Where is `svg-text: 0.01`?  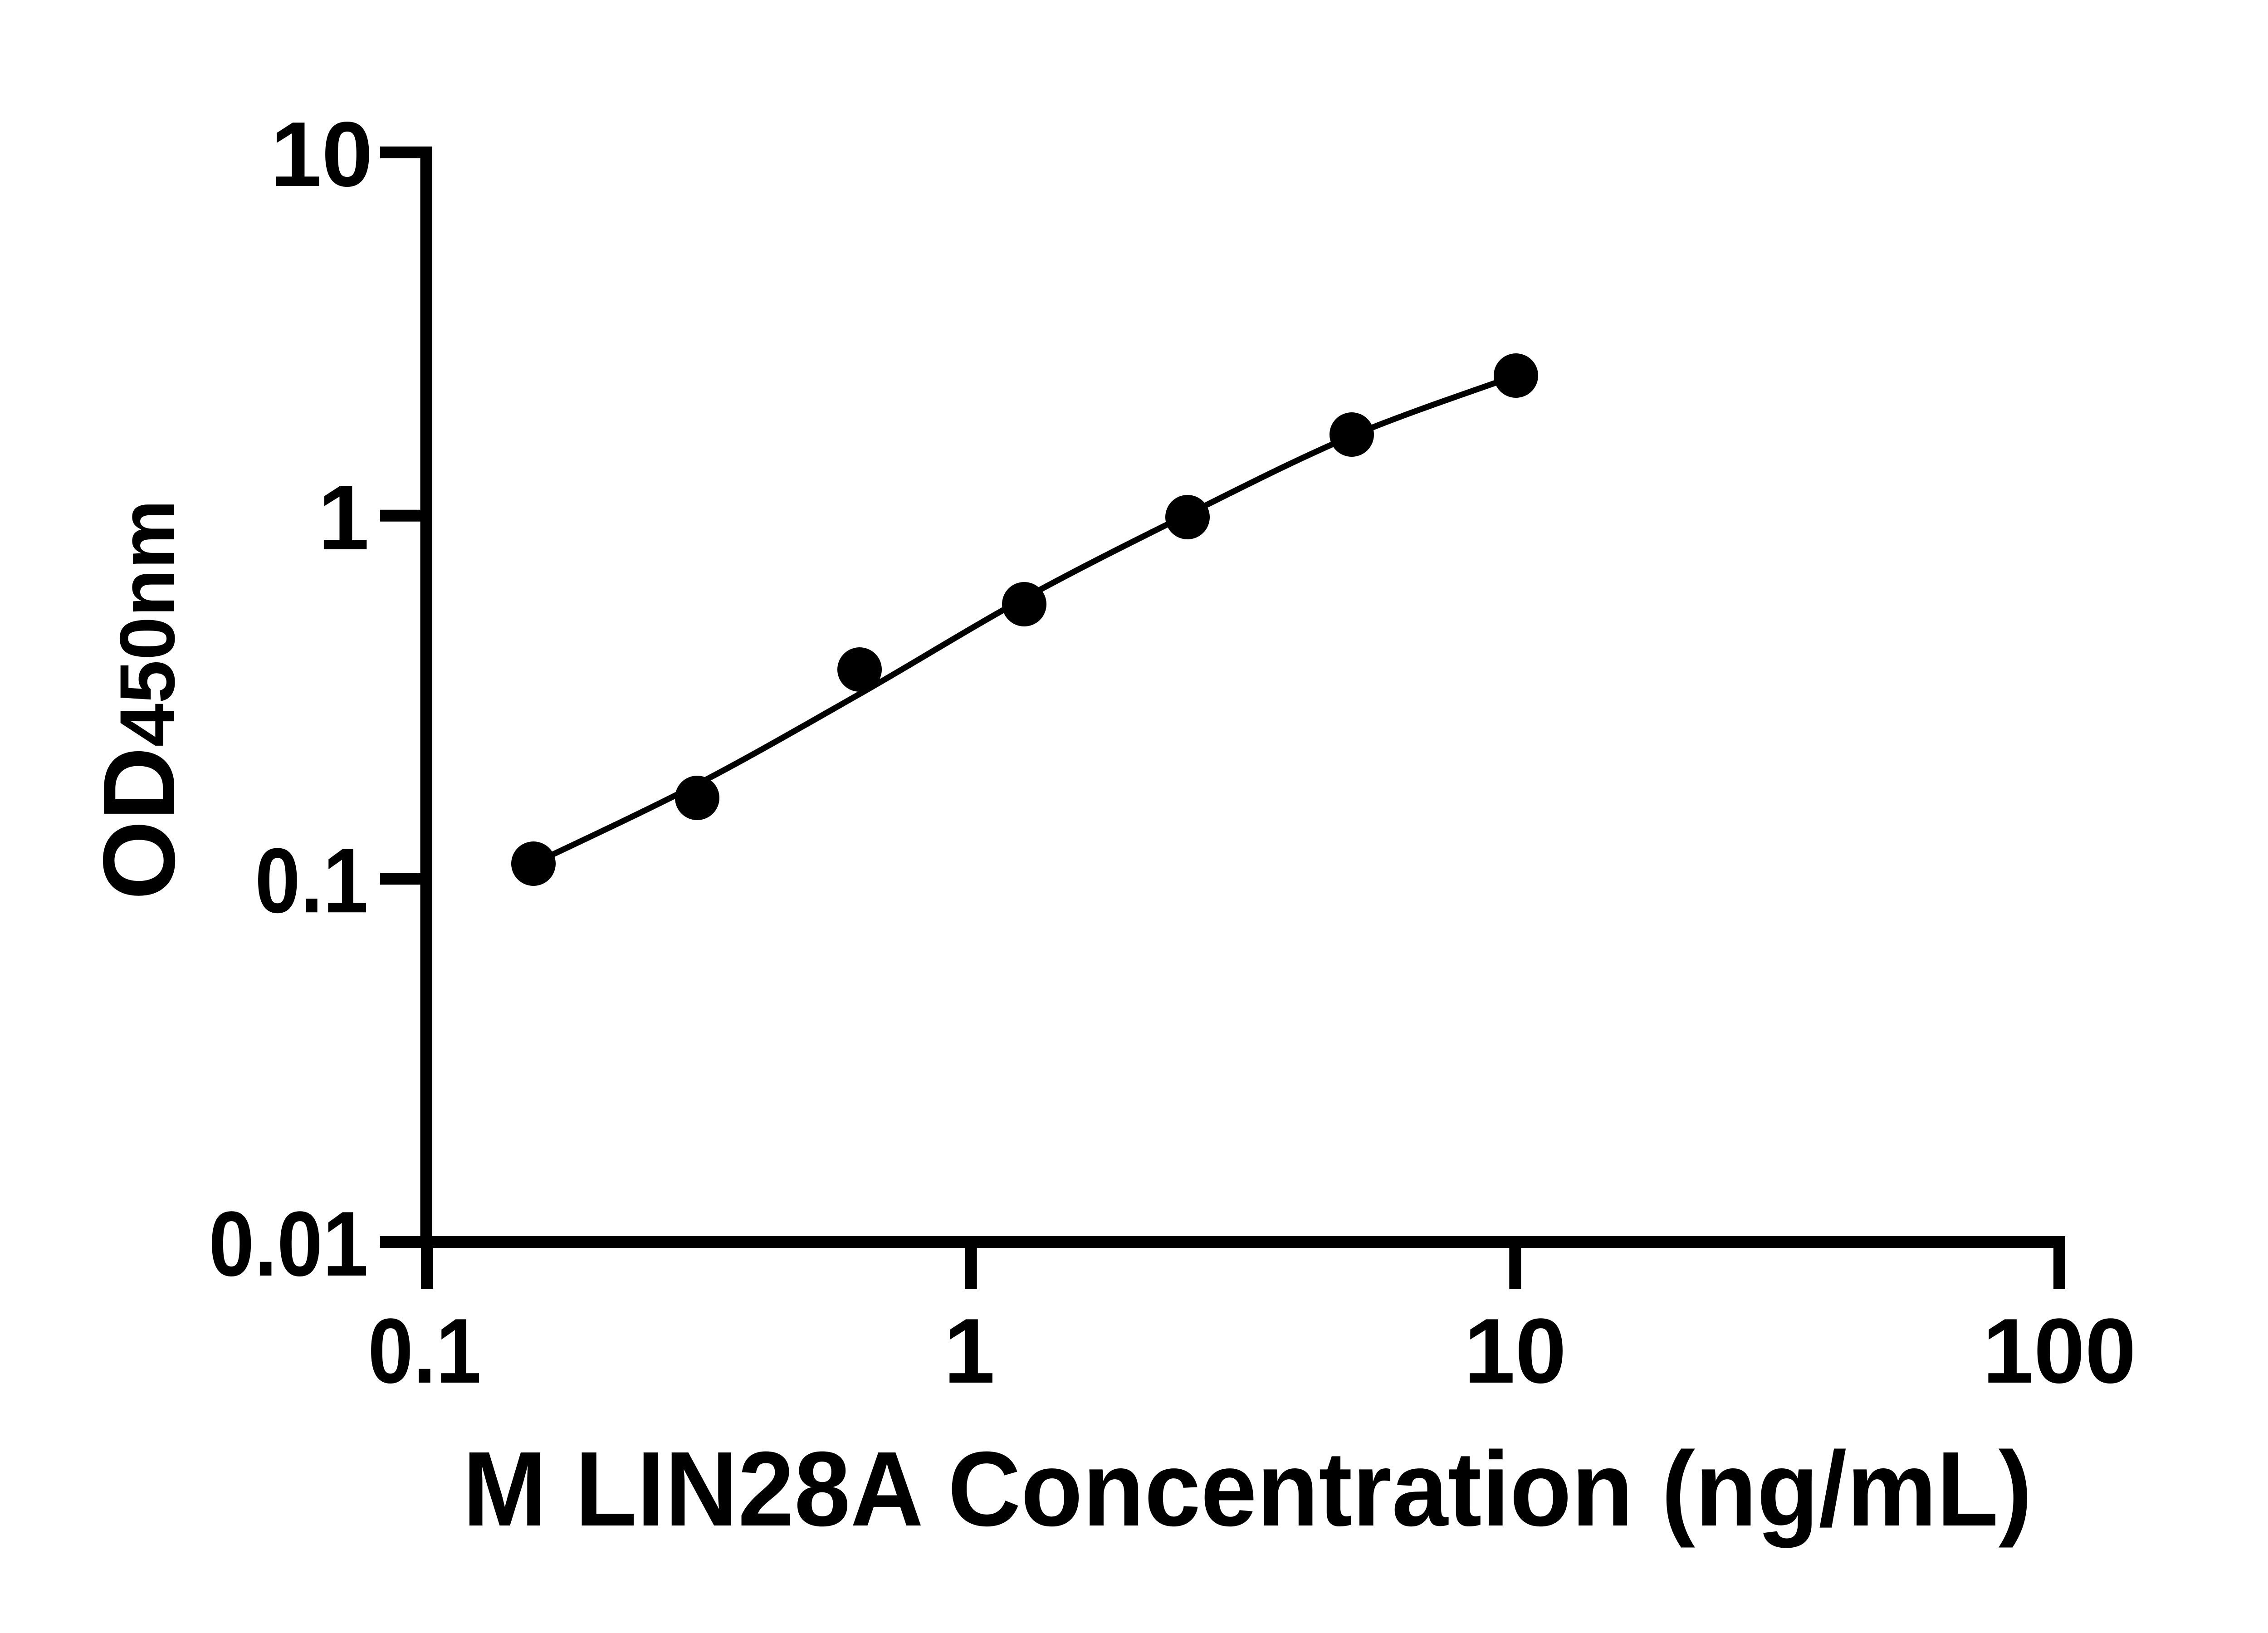
svg-text: 0.01 is located at coordinates (289, 1244).